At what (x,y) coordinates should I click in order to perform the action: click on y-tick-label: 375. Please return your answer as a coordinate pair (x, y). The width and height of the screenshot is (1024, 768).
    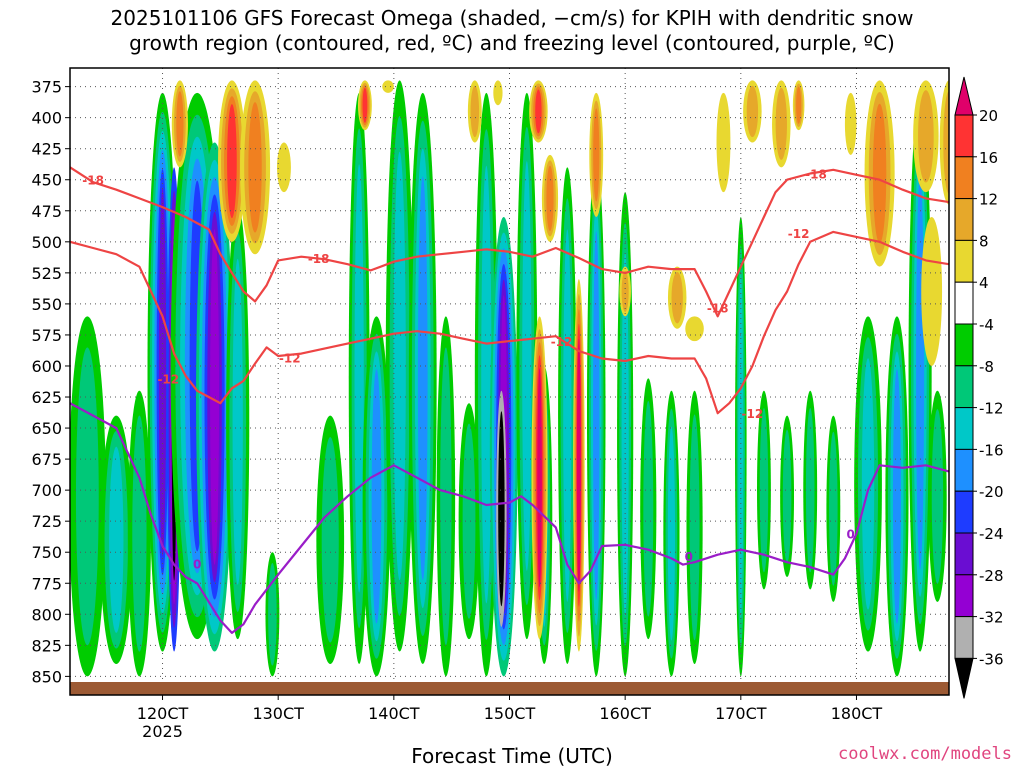
    Looking at the image, I should click on (46, 87).